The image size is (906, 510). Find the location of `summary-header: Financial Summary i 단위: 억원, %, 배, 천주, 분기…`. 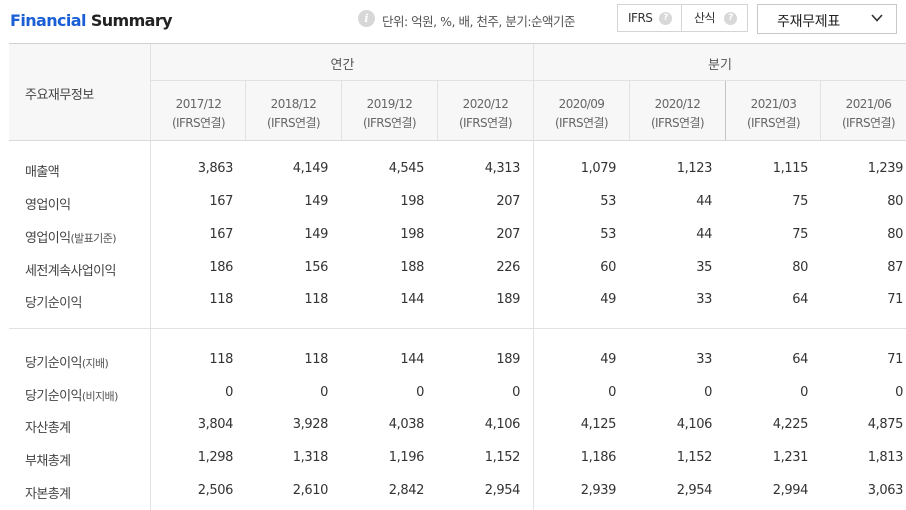

summary-header: Financial Summary i 단위: 억원, %, 배, 천주, 분기… is located at coordinates (453, 20).